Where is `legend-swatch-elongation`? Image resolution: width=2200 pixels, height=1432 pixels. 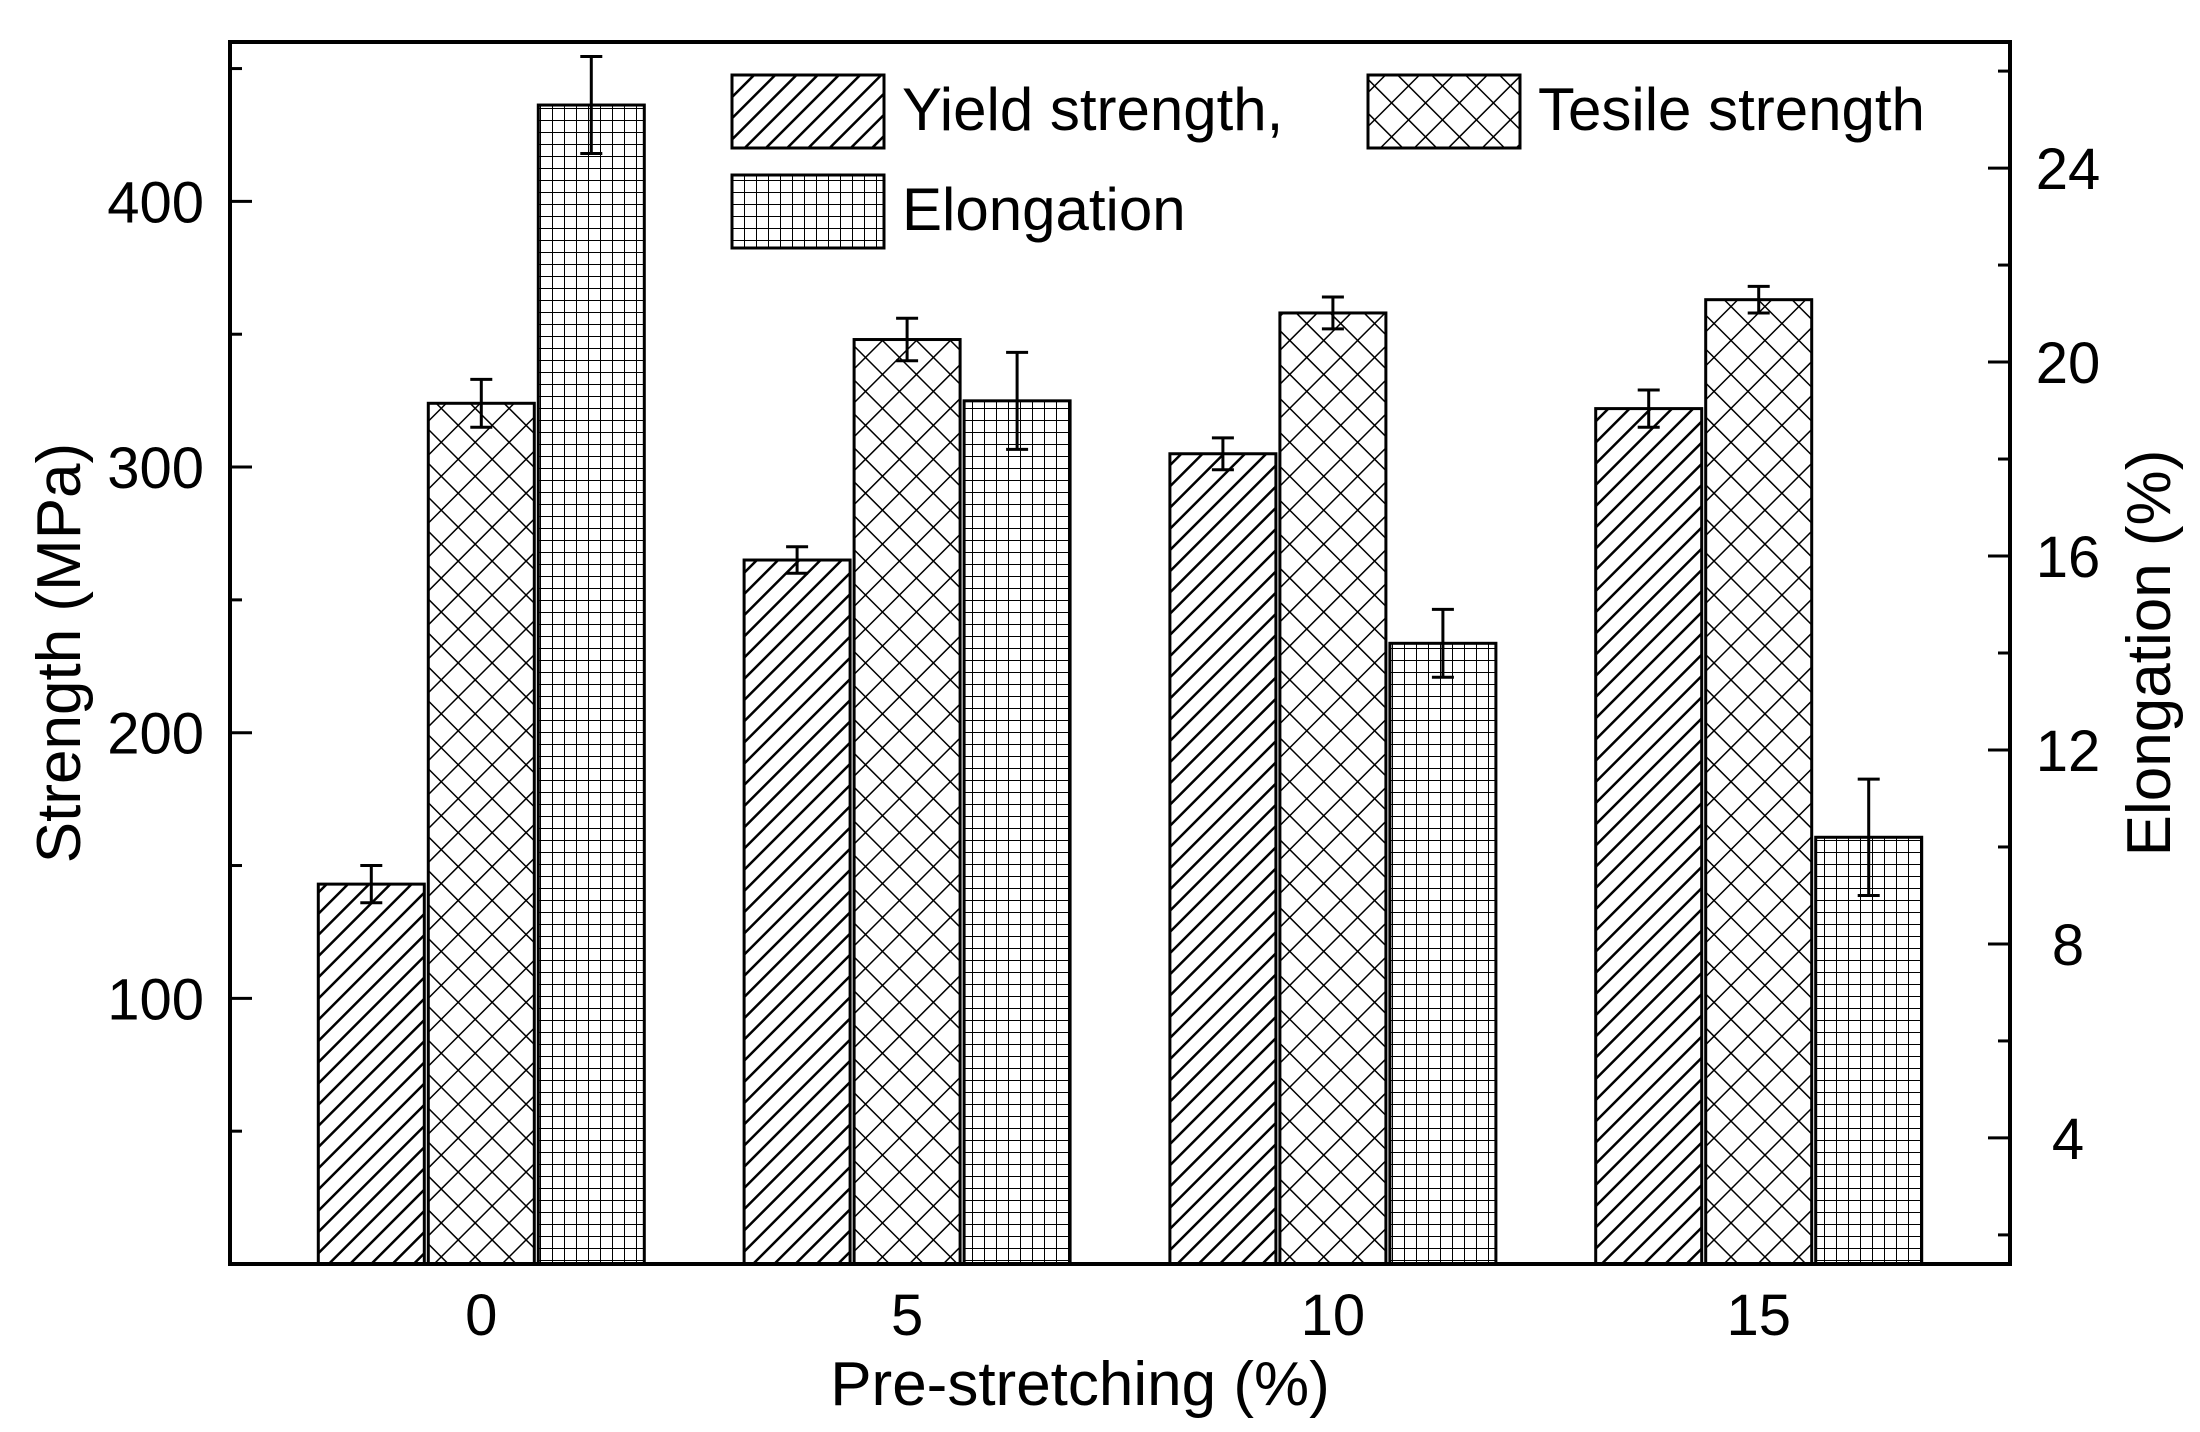
legend-swatch-elongation is located at coordinates (808, 211).